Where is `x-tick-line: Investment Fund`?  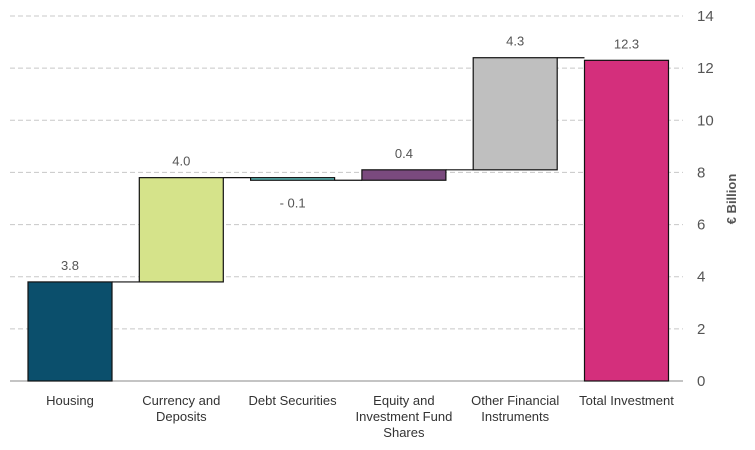
x-tick-line: Investment Fund is located at coordinates (403, 416).